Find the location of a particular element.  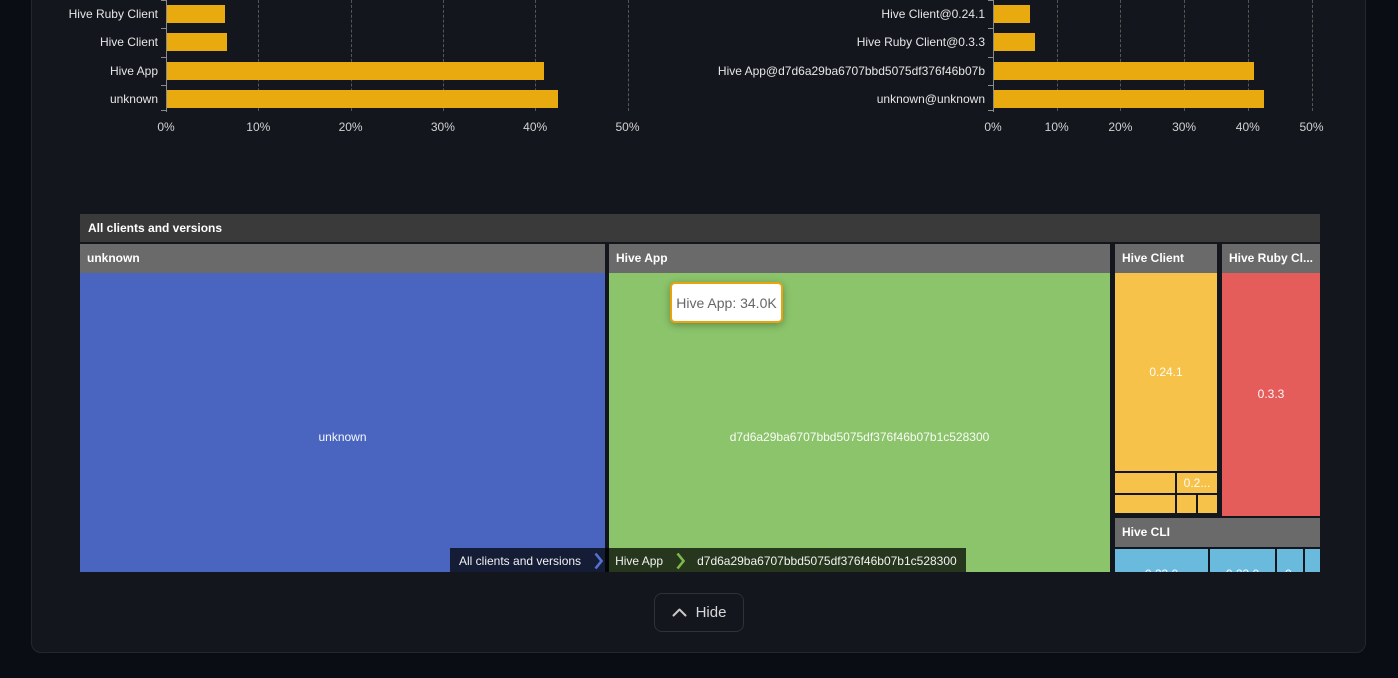

breadcrumb-item: Hive App is located at coordinates (639, 560).